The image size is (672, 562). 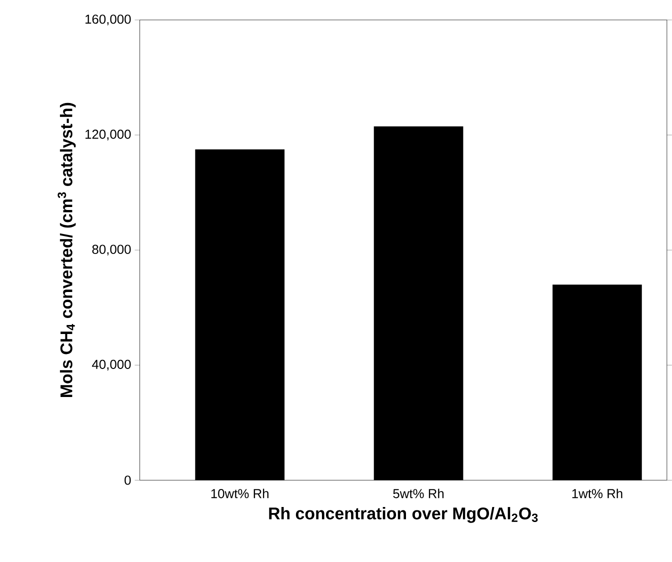 What do you see at coordinates (418, 493) in the screenshot?
I see `x-tick-label: 5wt% Rh` at bounding box center [418, 493].